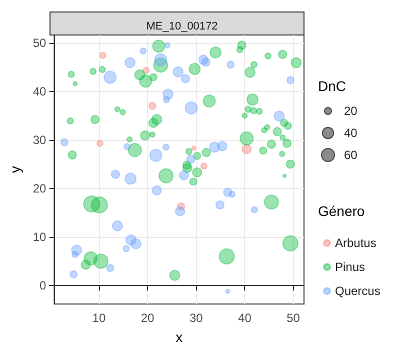 This screenshot has width=415, height=350. I want to click on x-tick-label: 30, so click(196, 318).